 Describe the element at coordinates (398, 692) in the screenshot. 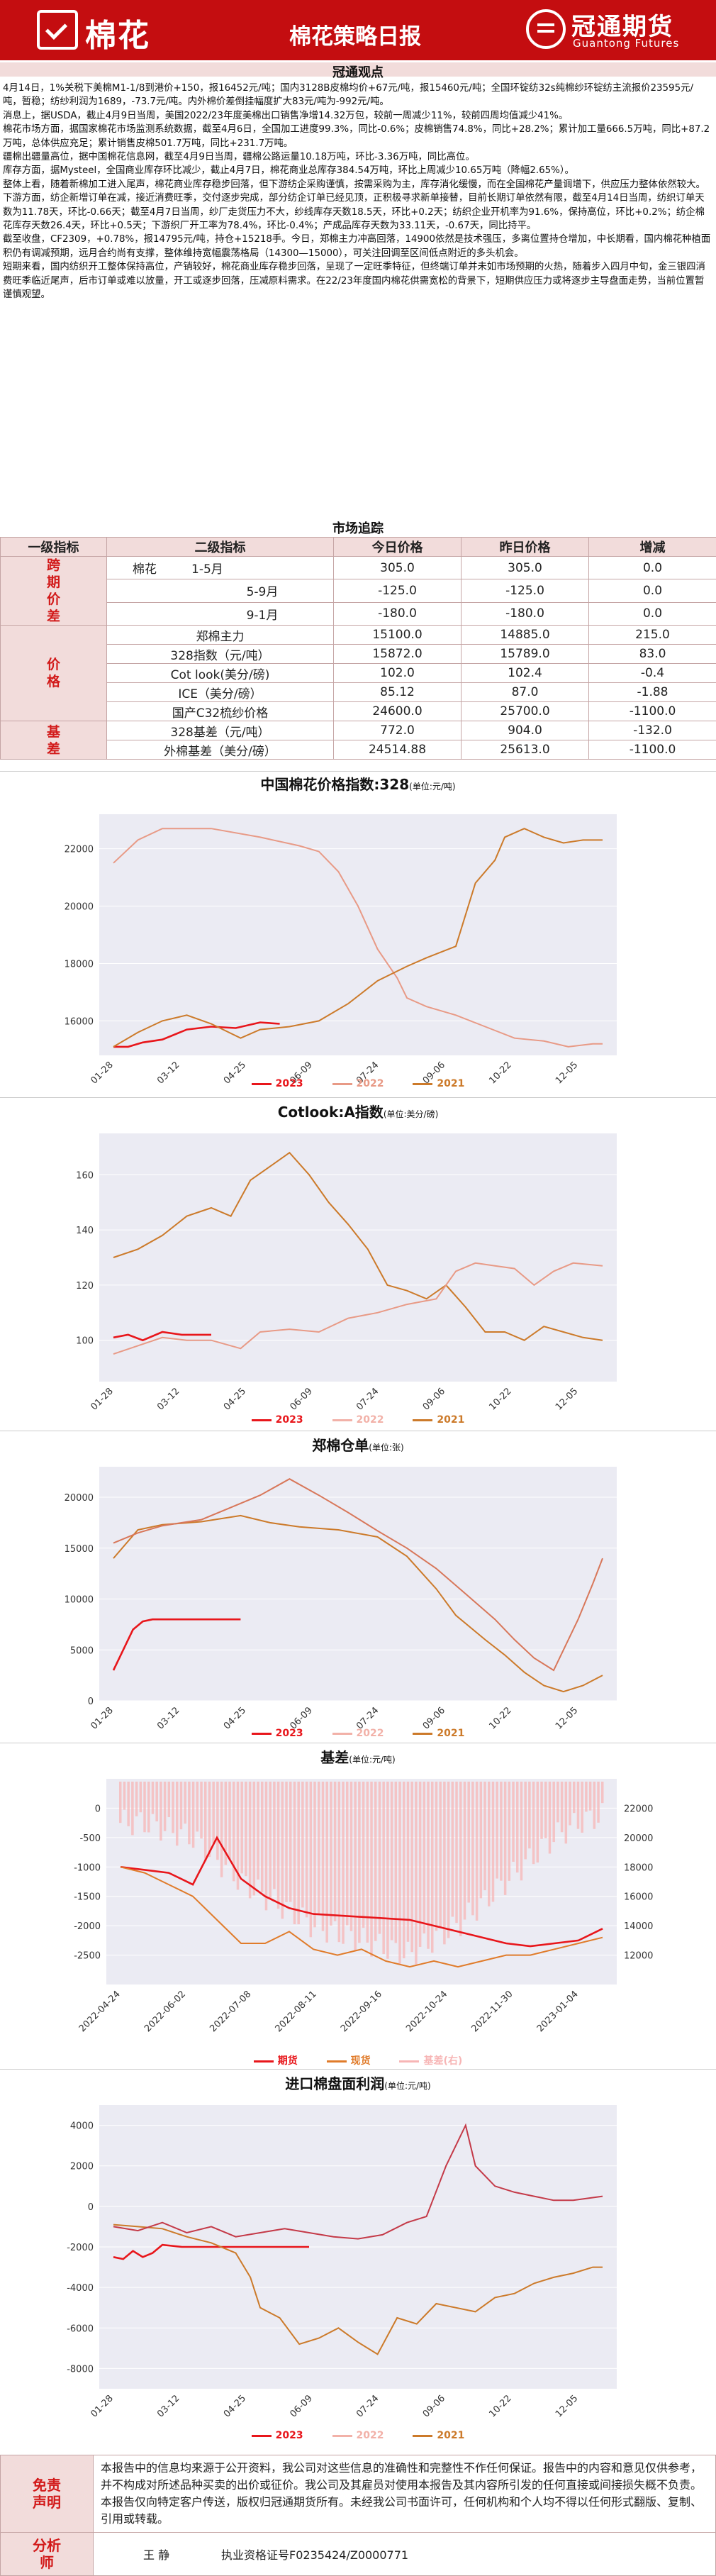

I see `today-value: 85.12` at that location.